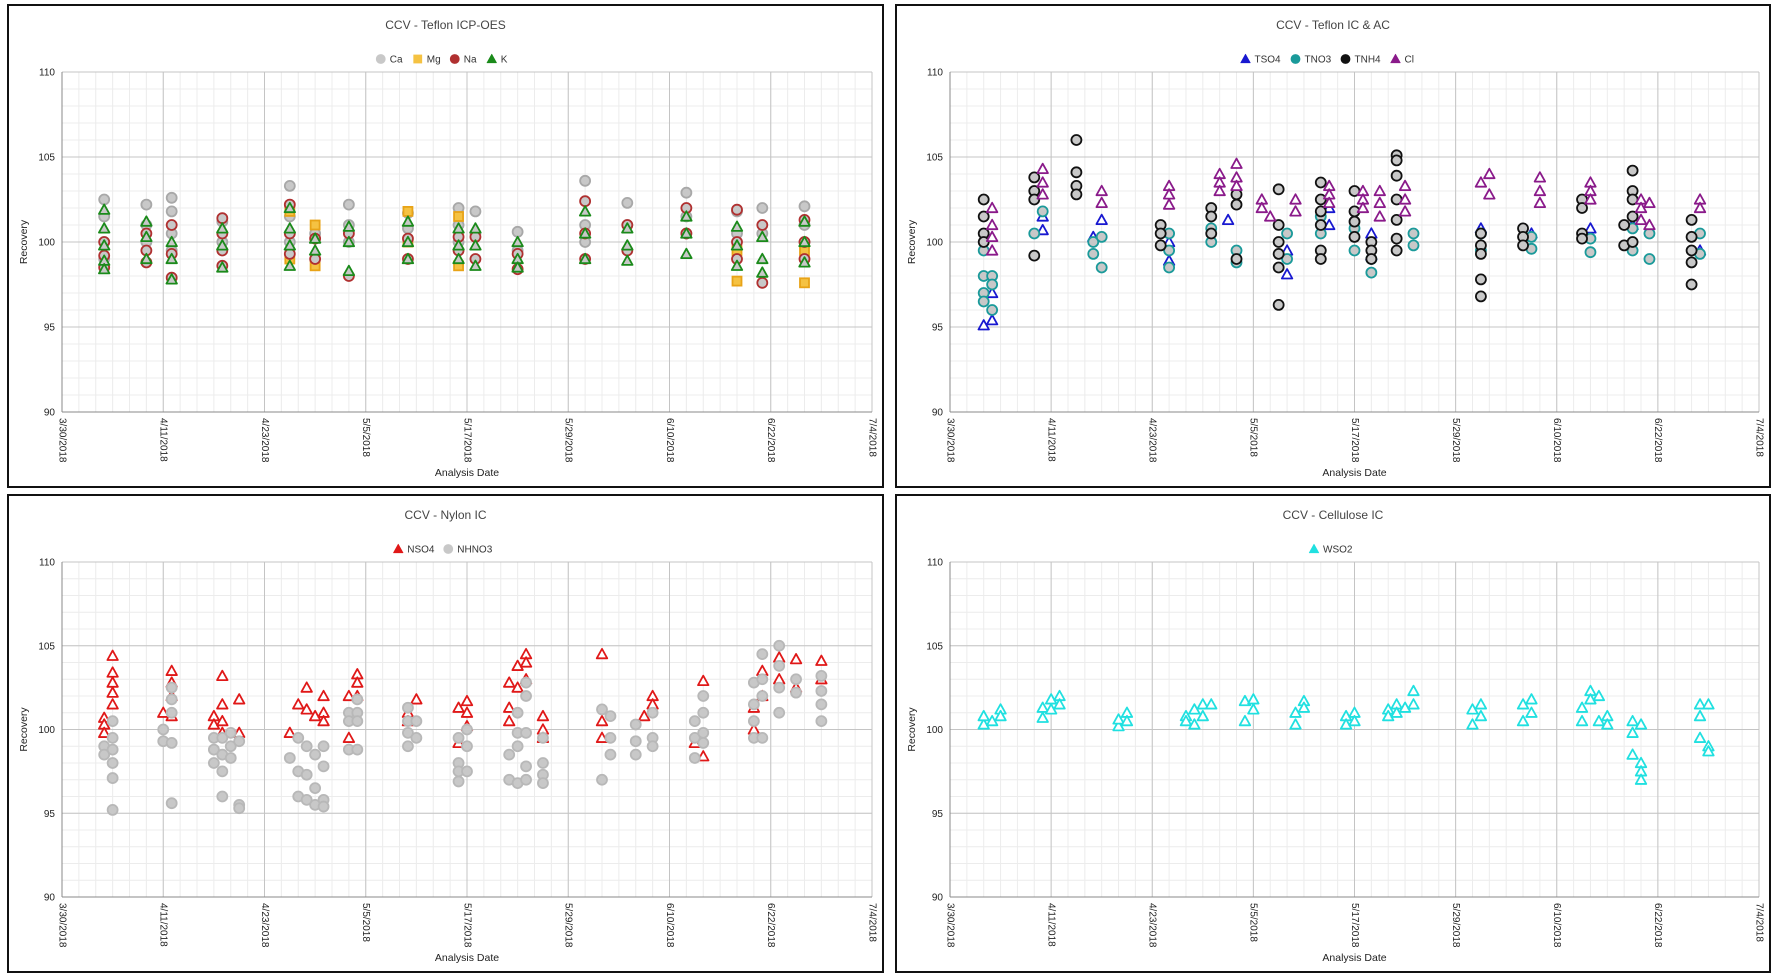  Describe the element at coordinates (938, 328) in the screenshot. I see `y-tick-label: 95` at that location.